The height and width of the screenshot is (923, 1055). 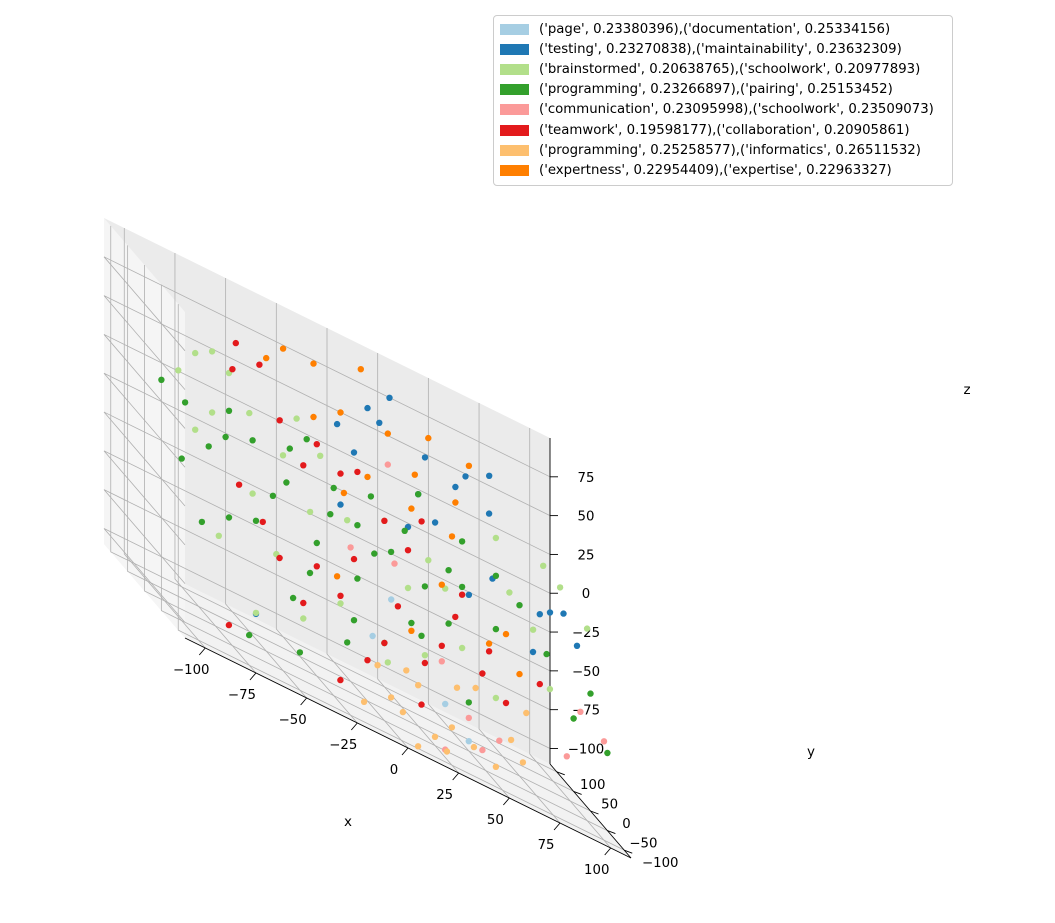 What do you see at coordinates (596, 870) in the screenshot?
I see `x-tick-label: 100` at bounding box center [596, 870].